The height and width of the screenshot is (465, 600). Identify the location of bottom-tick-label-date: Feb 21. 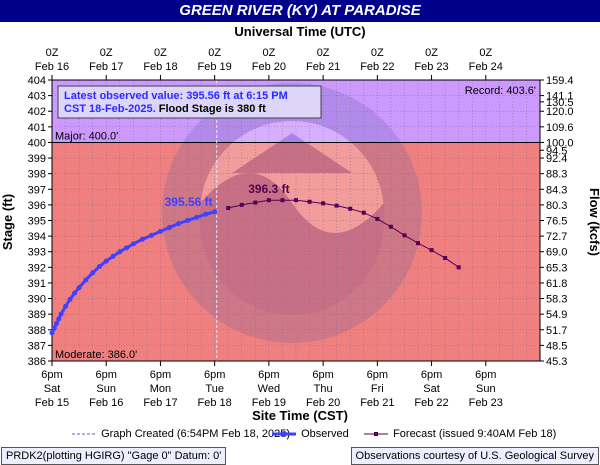
(377, 403).